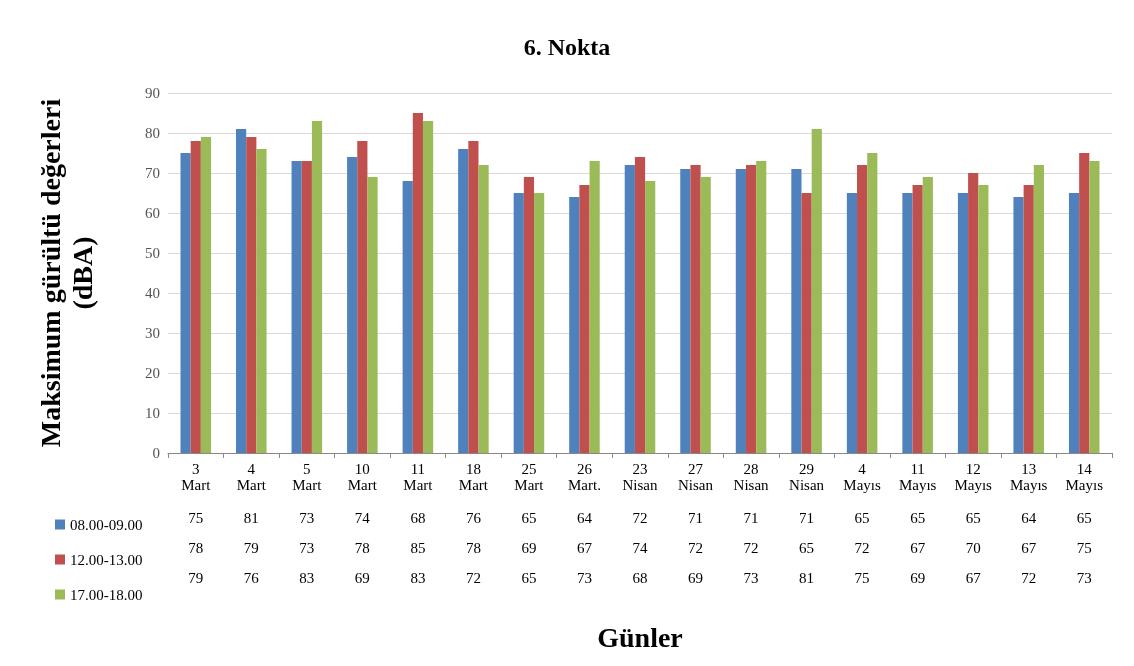 The image size is (1134, 666). What do you see at coordinates (152, 413) in the screenshot?
I see `y-tick-label: 10` at bounding box center [152, 413].